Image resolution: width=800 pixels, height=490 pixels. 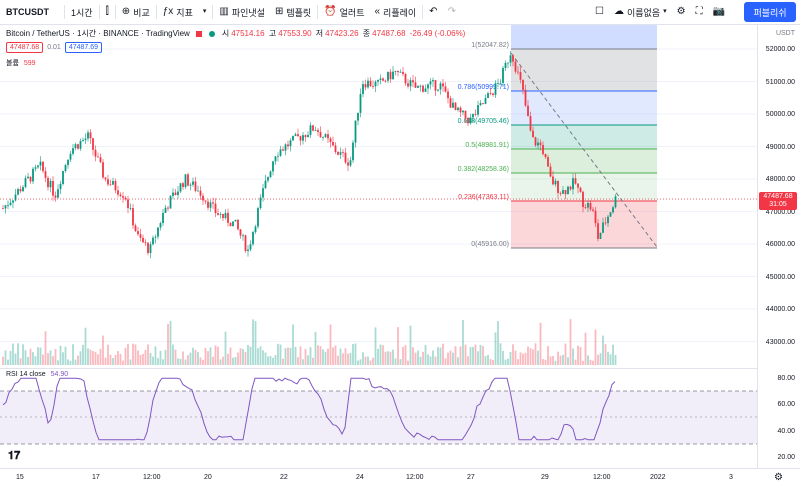 I want to click on price-tick: 46000.00, so click(x=780, y=244).